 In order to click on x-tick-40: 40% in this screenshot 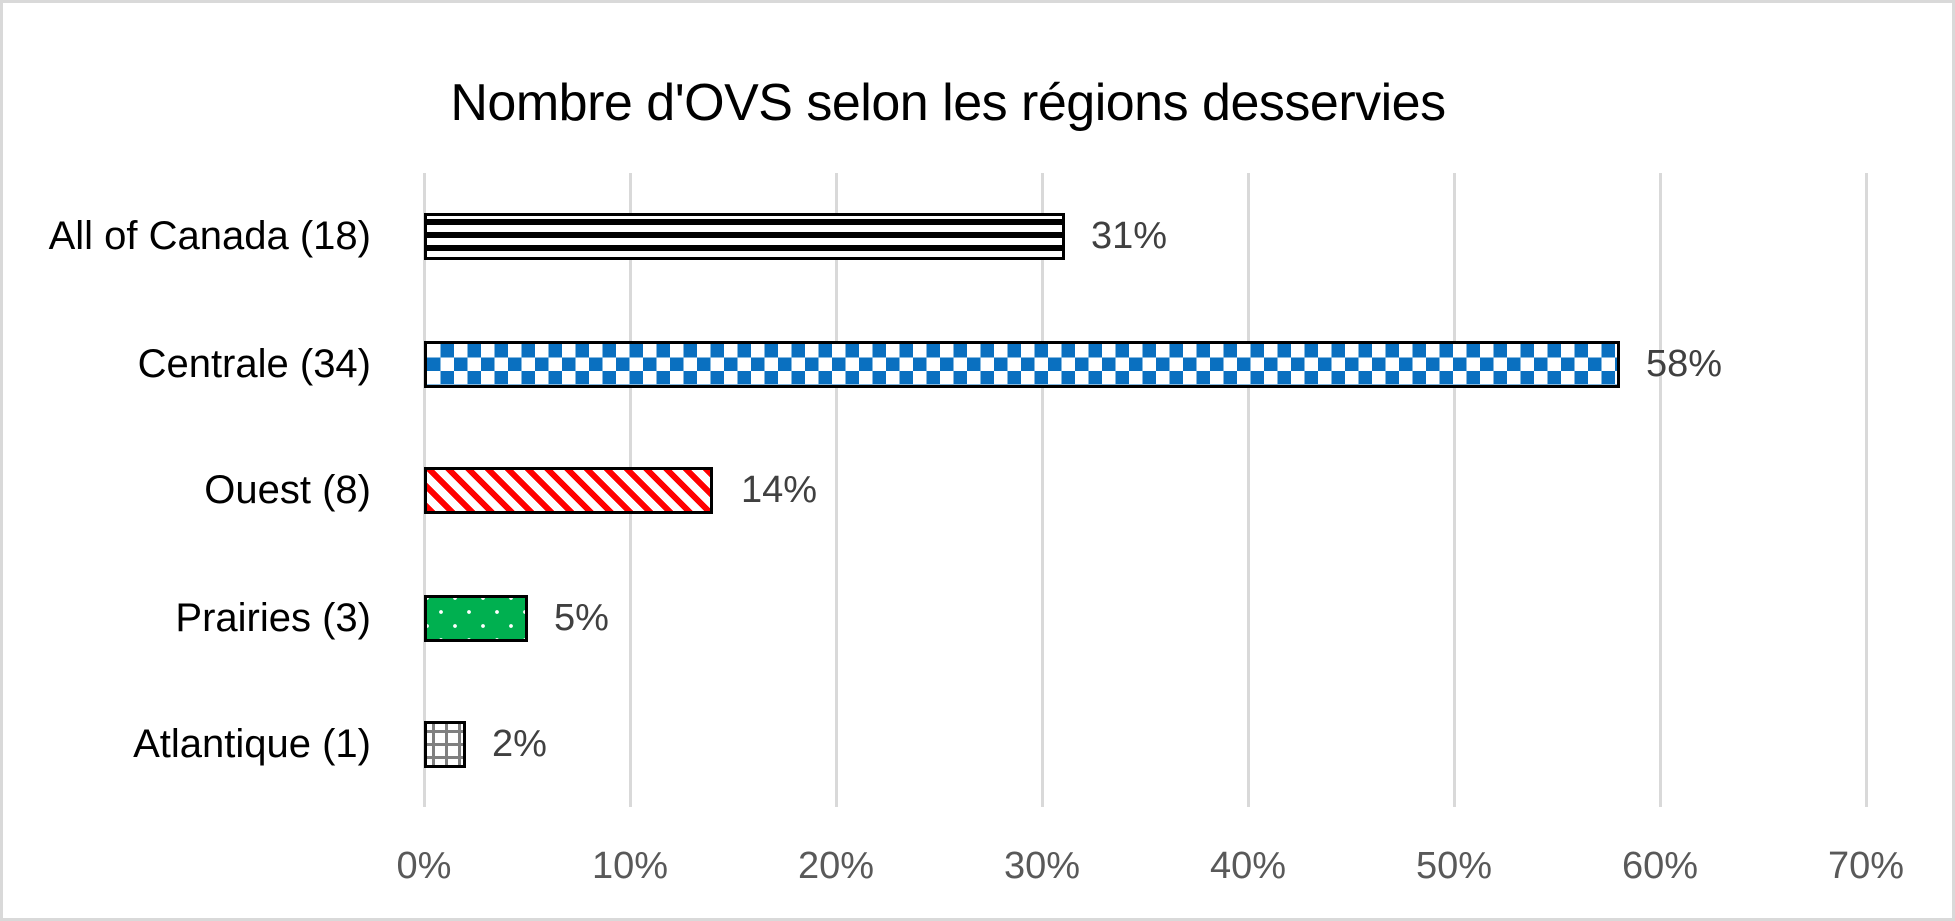, I will do `click(1248, 866)`.